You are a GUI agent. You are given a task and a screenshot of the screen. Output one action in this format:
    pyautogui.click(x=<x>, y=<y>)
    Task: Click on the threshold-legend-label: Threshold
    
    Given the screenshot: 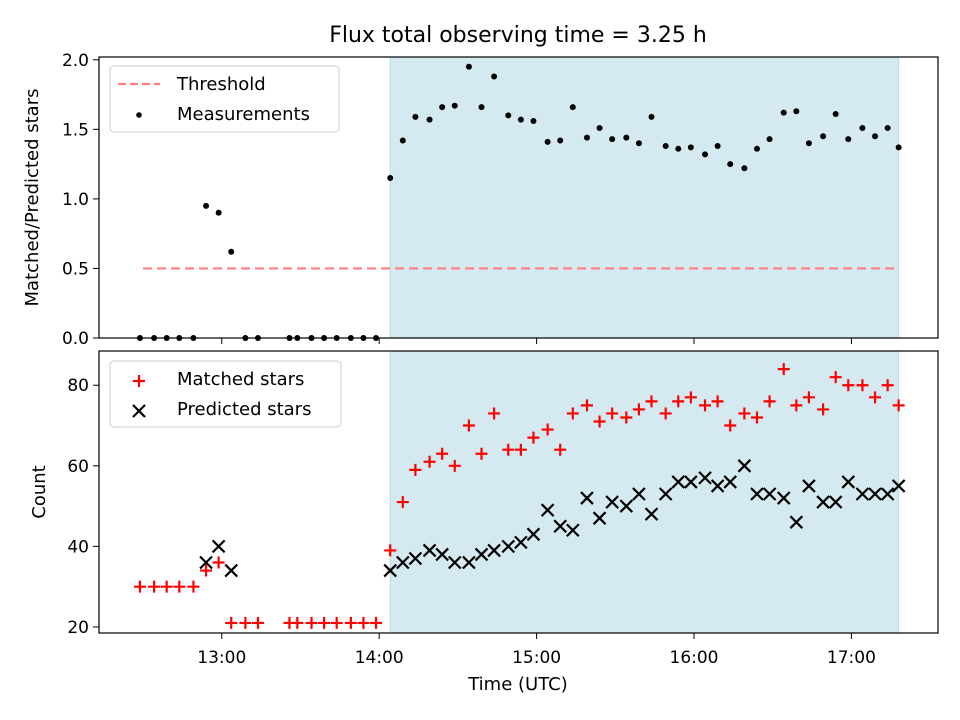 What is the action you would take?
    pyautogui.click(x=221, y=84)
    